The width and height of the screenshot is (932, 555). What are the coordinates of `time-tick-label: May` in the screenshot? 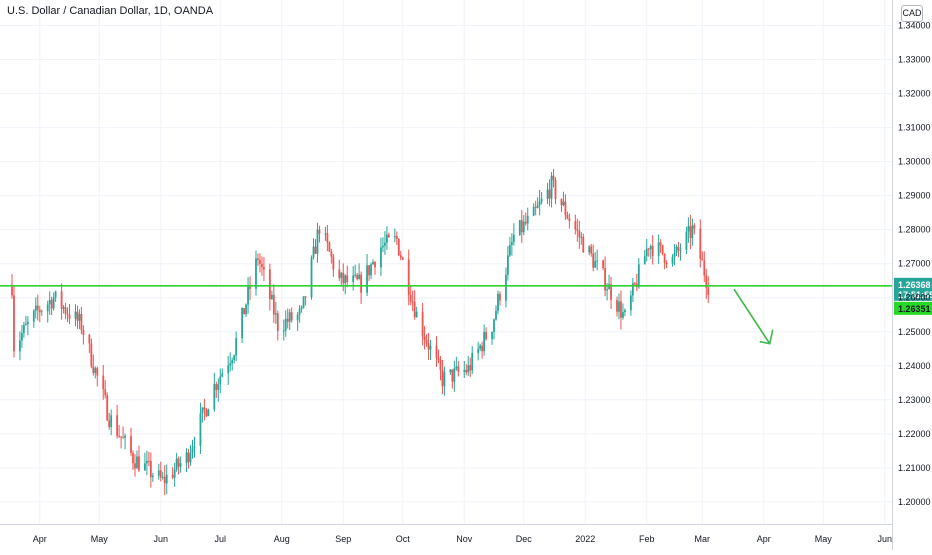 It's located at (100, 539).